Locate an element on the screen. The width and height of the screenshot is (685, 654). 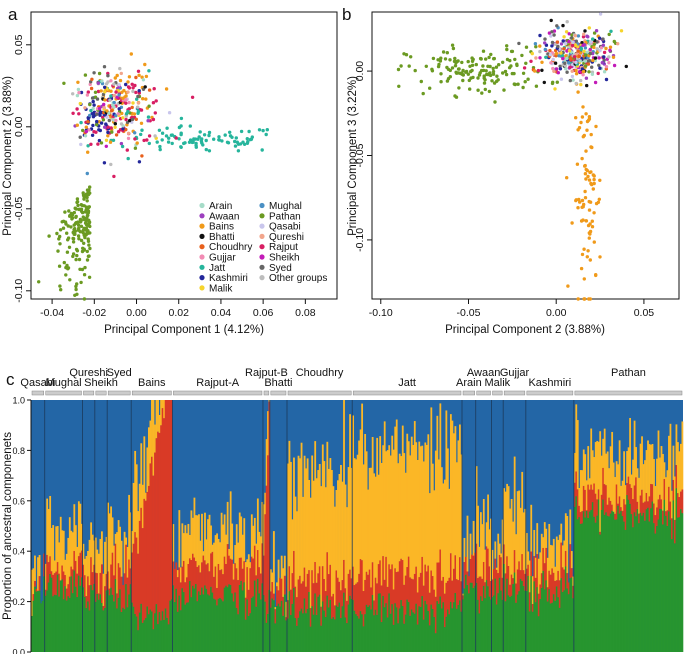
group-label: Pathan is located at coordinates (628, 373).